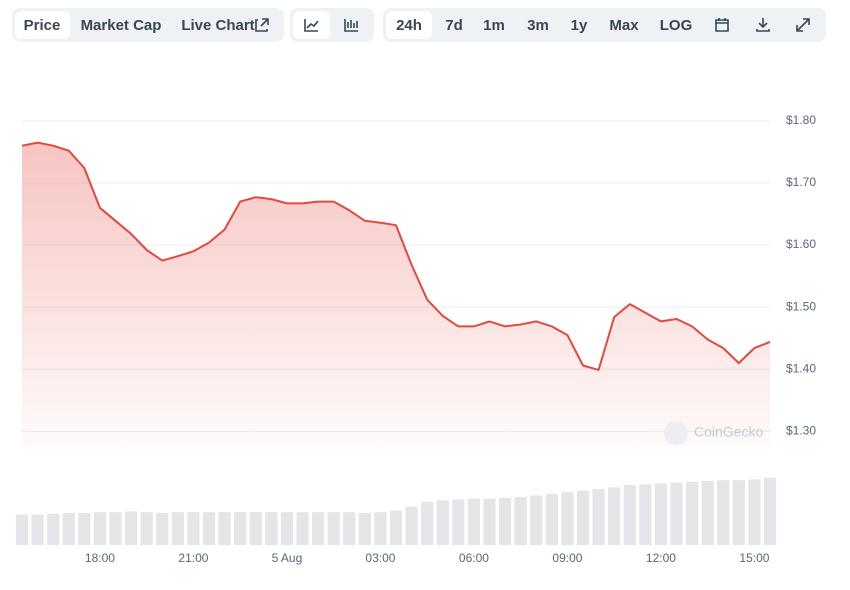  What do you see at coordinates (624, 25) in the screenshot?
I see `range: Max` at bounding box center [624, 25].